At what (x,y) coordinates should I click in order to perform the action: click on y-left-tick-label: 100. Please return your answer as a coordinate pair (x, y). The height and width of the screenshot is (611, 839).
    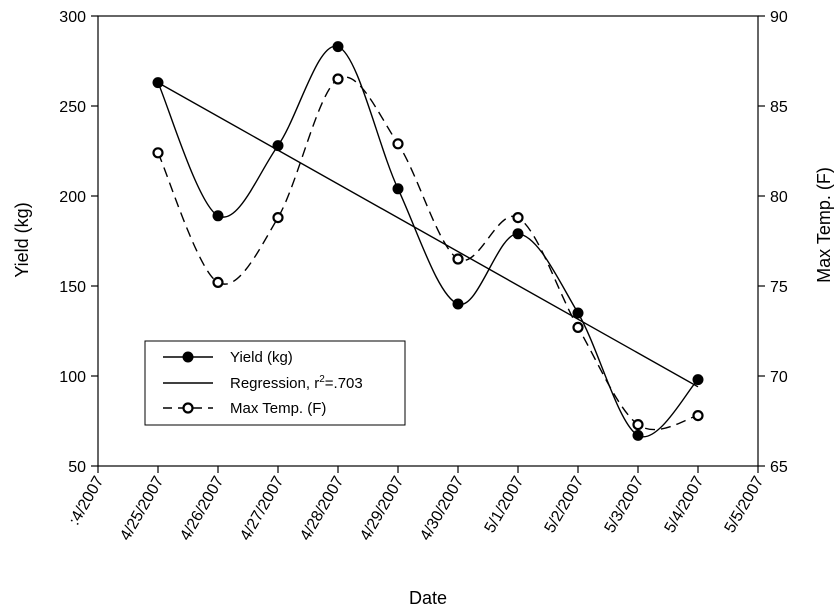
    Looking at the image, I should click on (72, 377).